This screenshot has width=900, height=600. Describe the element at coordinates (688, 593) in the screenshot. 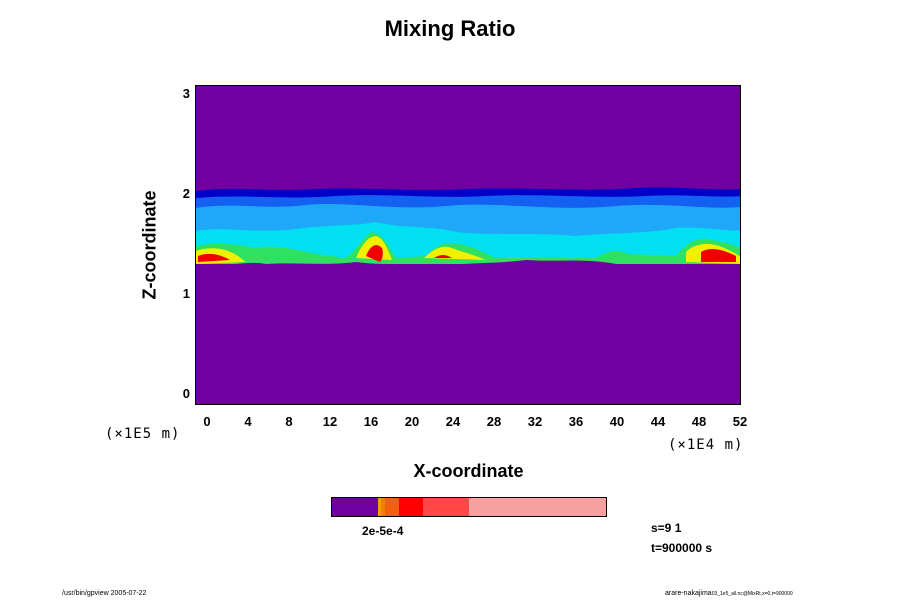

I see `footer-right-main: arare-nakajima` at that location.